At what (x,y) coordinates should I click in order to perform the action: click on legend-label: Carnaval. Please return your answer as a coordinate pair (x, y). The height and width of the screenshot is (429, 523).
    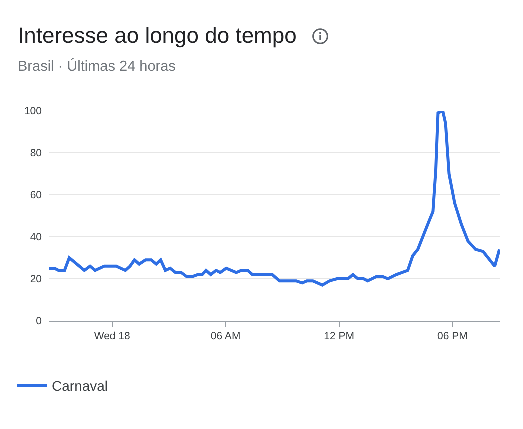
    Looking at the image, I should click on (80, 386).